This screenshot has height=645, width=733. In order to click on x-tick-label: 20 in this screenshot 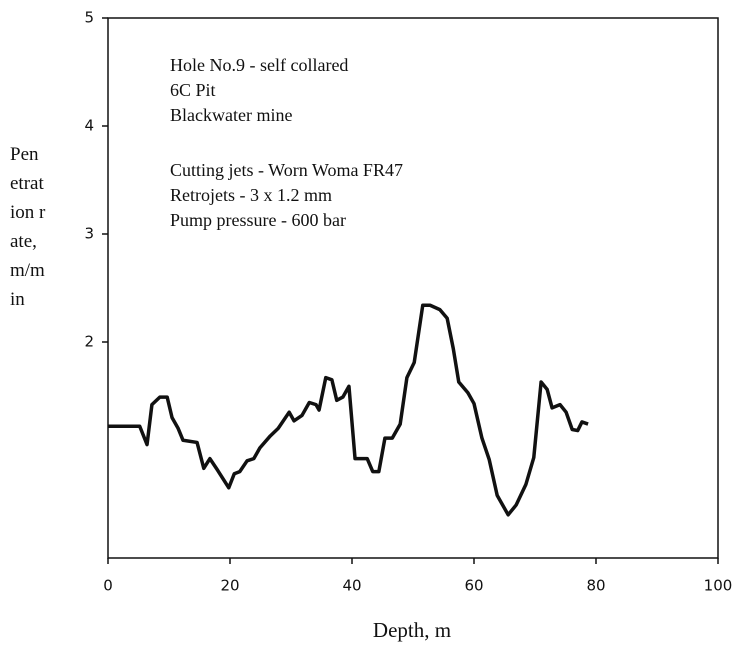, I will do `click(229, 586)`.